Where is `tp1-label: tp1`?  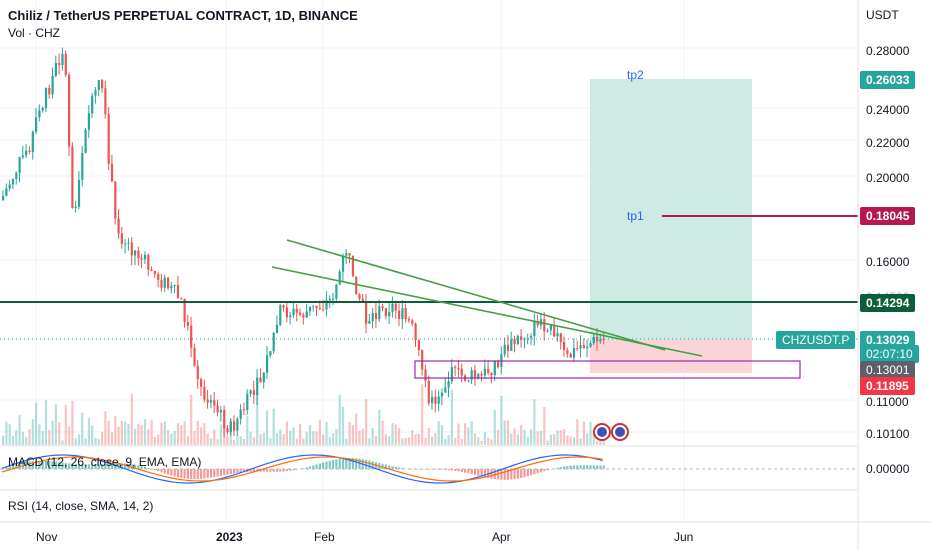 tp1-label: tp1 is located at coordinates (635, 216).